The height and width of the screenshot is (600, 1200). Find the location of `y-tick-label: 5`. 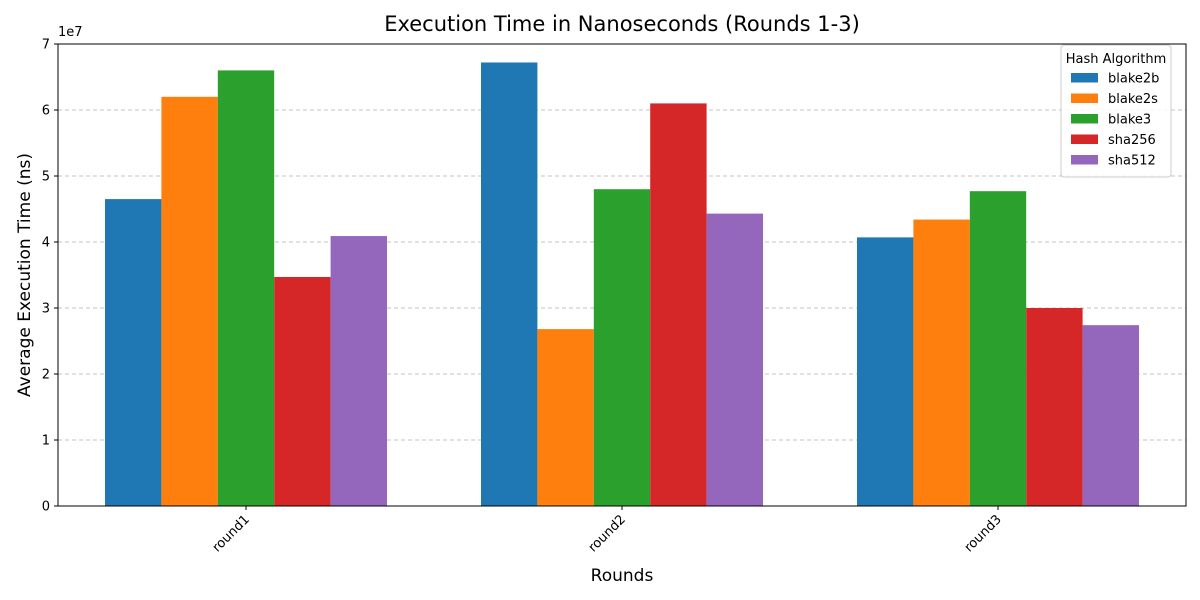

y-tick-label: 5 is located at coordinates (46, 177).